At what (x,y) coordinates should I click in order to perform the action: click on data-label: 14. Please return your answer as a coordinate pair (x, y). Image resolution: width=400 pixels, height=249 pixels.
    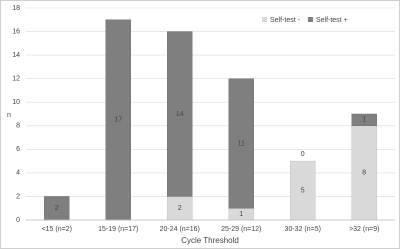
    Looking at the image, I should click on (180, 114).